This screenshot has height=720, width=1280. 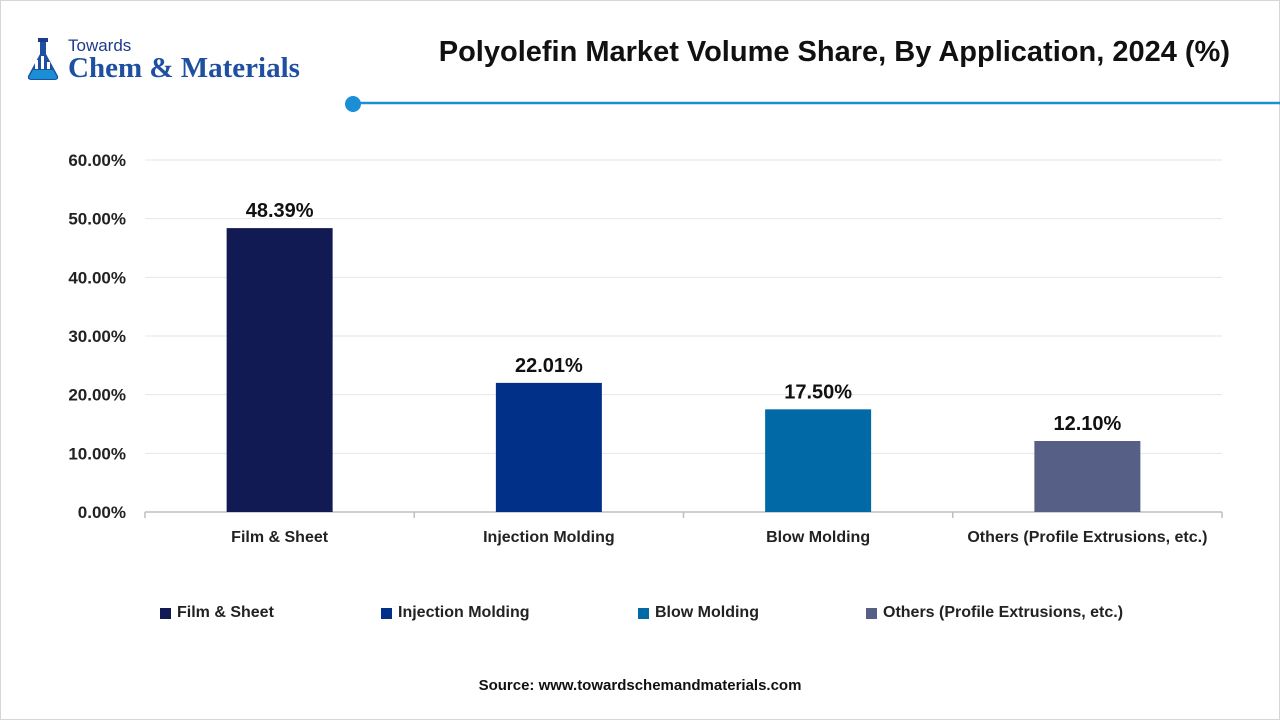 What do you see at coordinates (225, 612) in the screenshot?
I see `legend-label: Film & Sheet` at bounding box center [225, 612].